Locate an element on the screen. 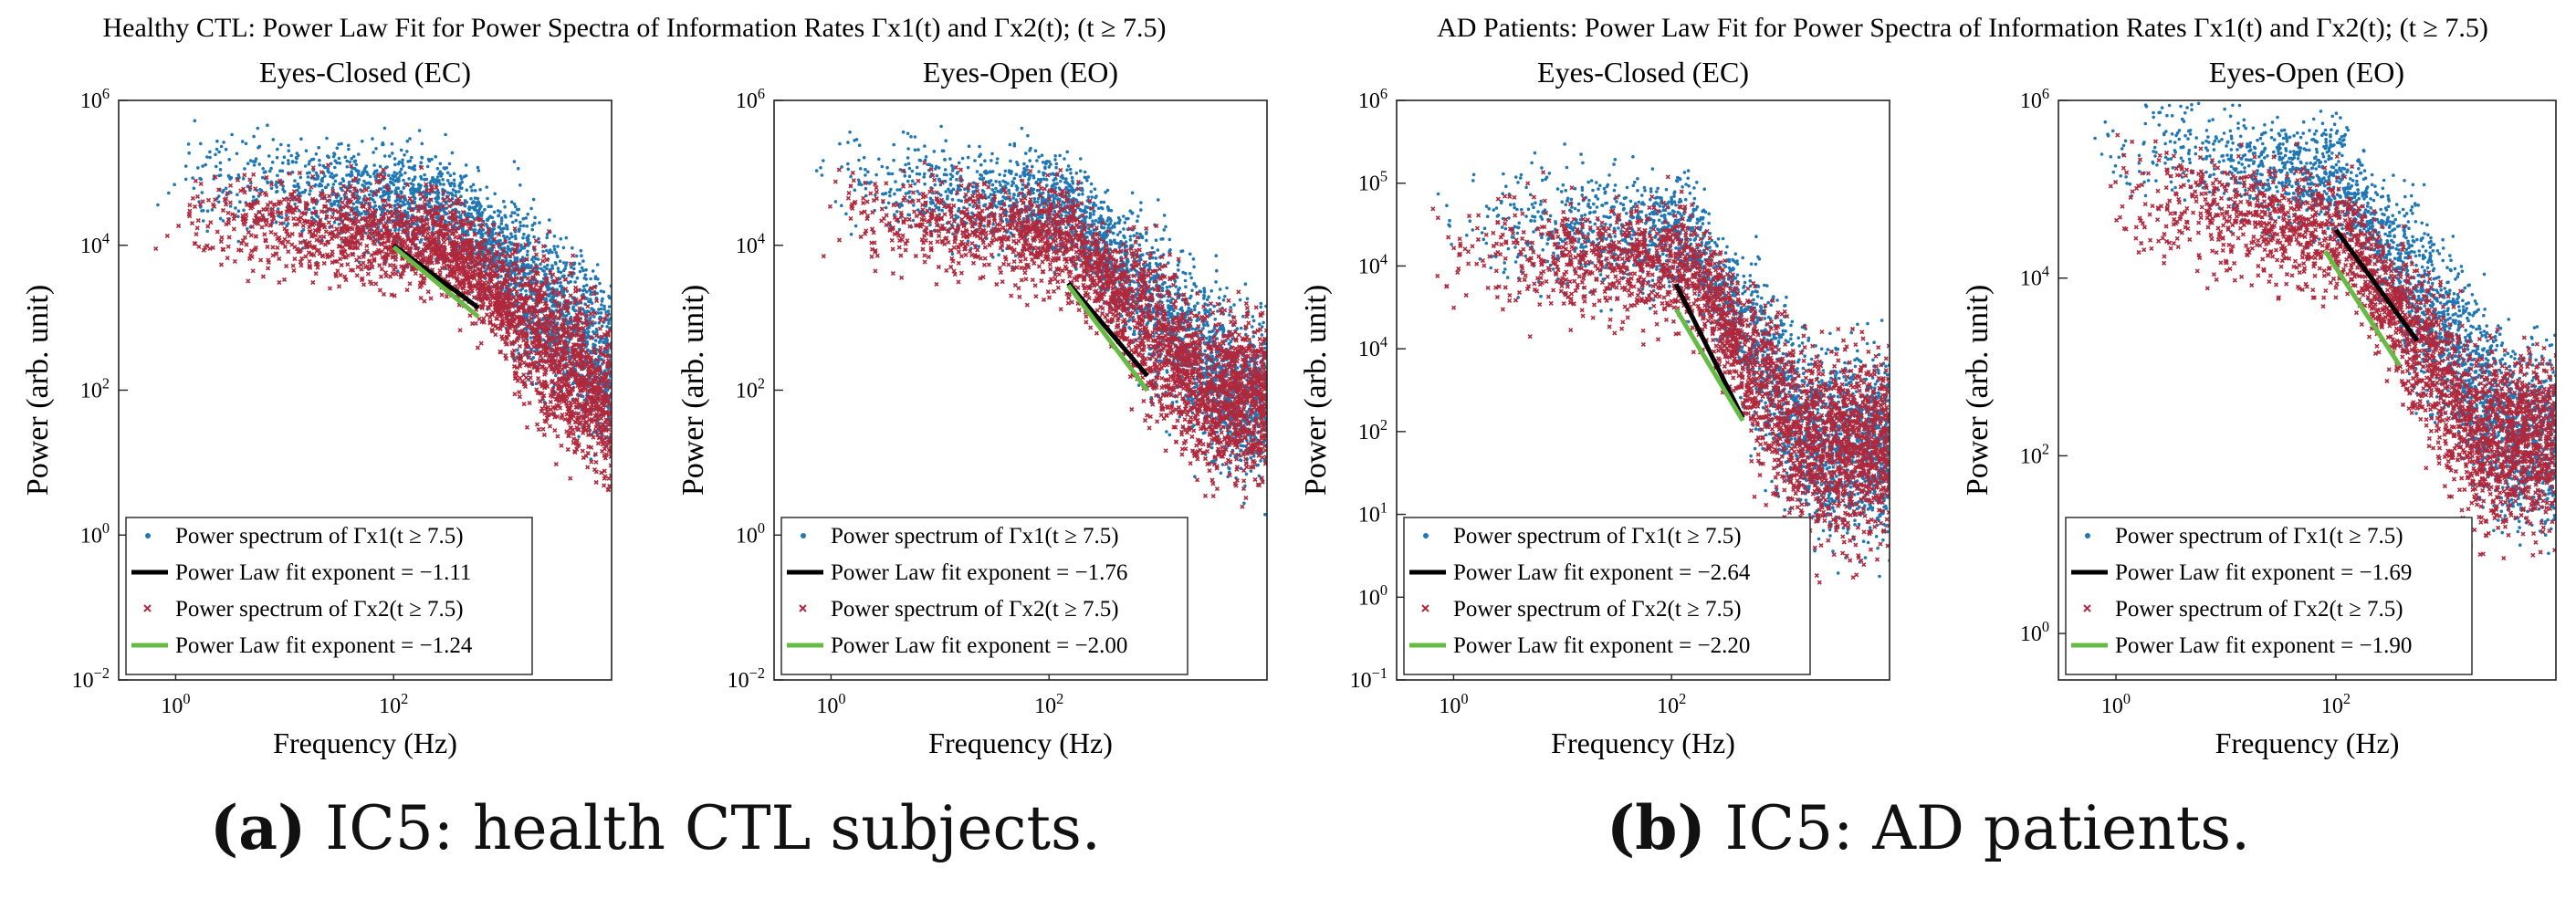 Image resolution: width=2576 pixels, height=899 pixels. legend-label: Power Law fit exponent = −1.69 is located at coordinates (2263, 572).